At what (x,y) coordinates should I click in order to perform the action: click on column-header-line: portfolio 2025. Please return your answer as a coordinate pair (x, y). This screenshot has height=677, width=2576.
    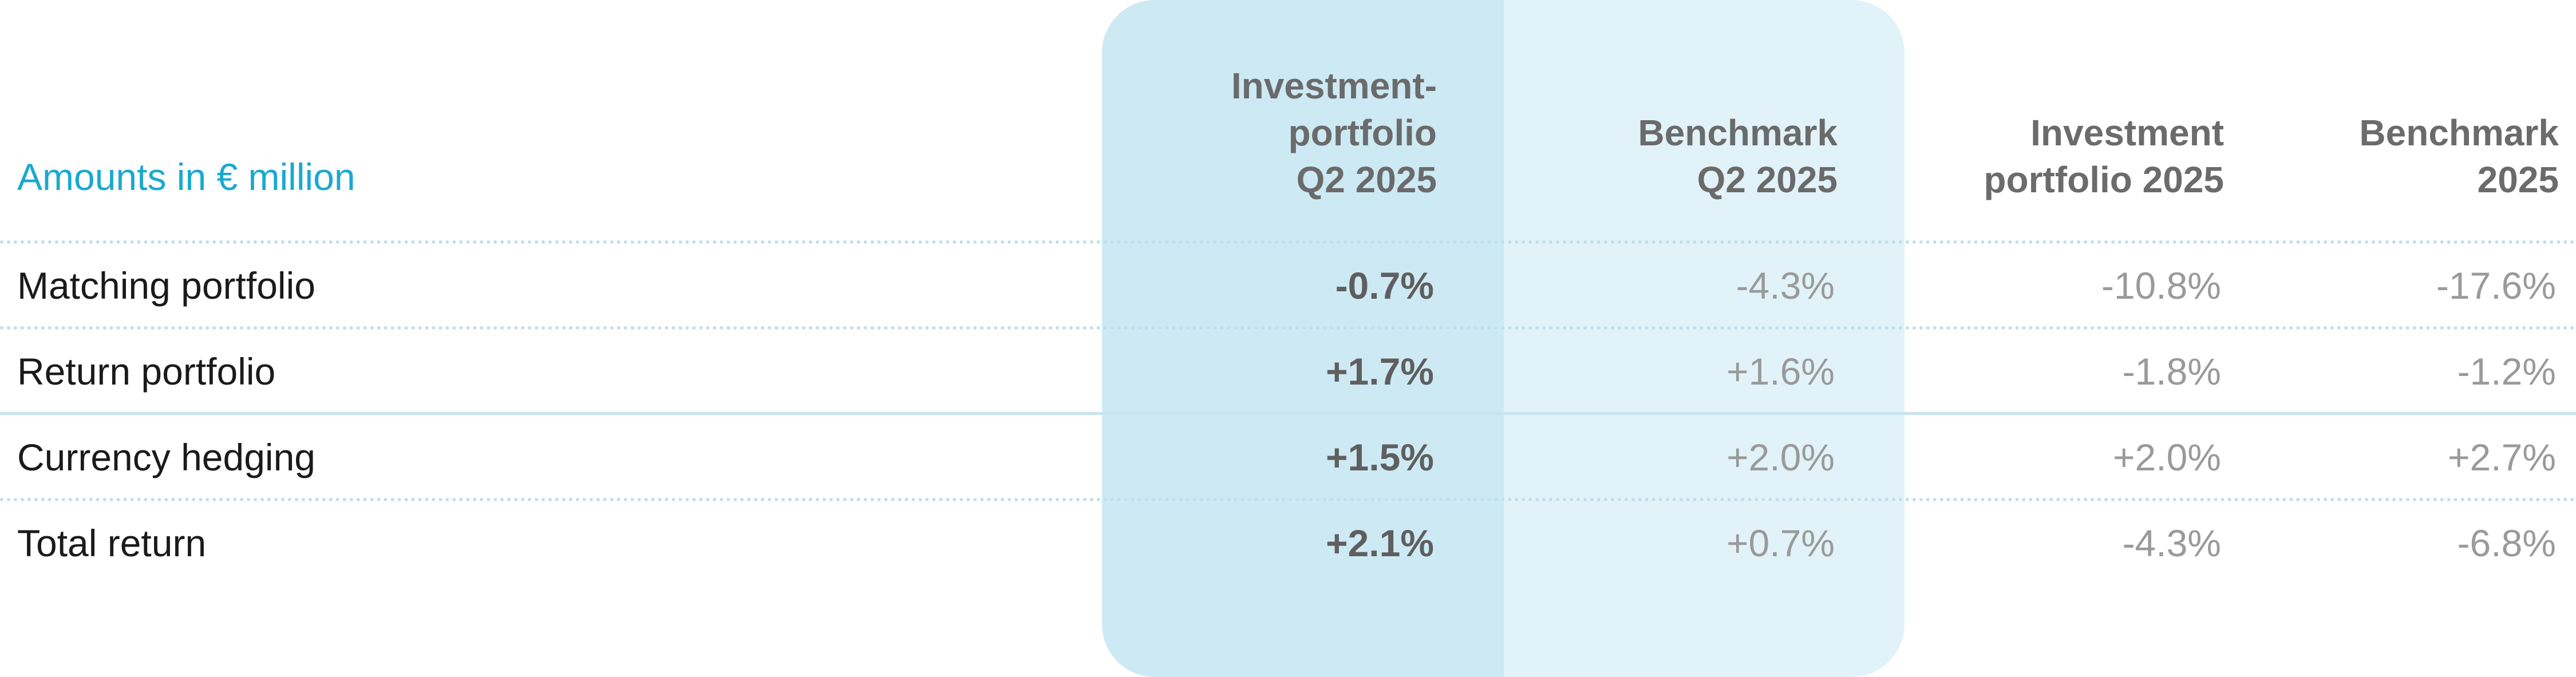
    Looking at the image, I should click on (2104, 179).